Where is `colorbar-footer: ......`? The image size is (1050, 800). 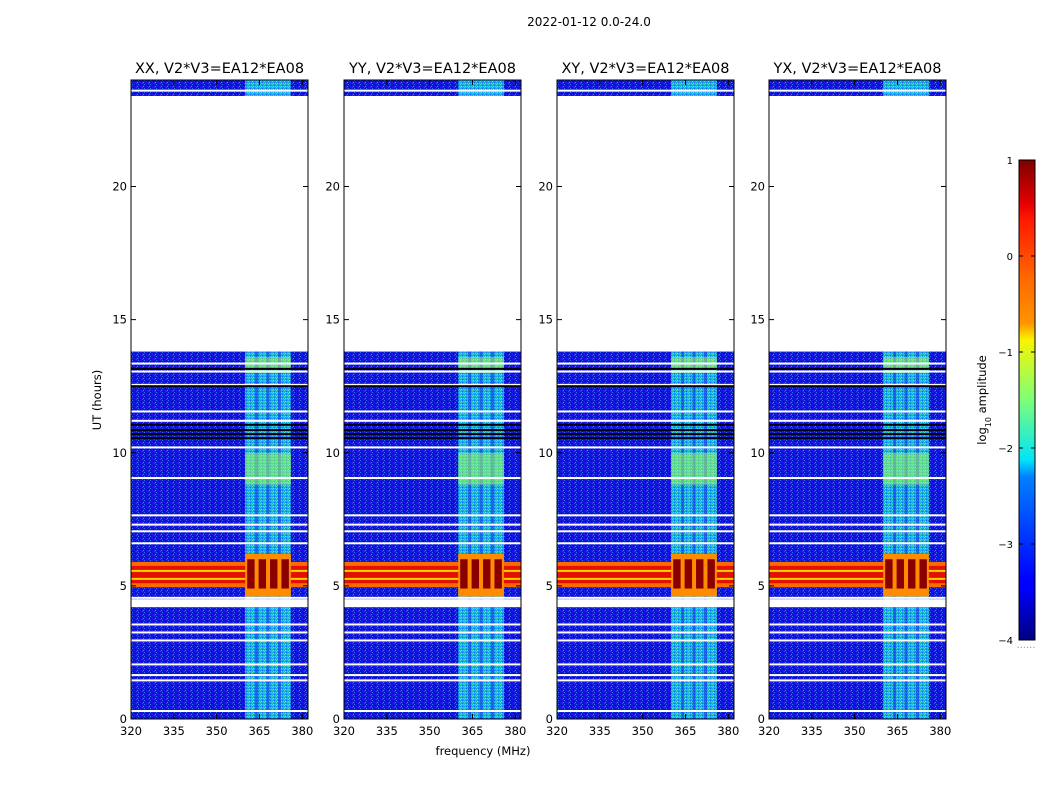
colorbar-footer: ...... is located at coordinates (1025, 645).